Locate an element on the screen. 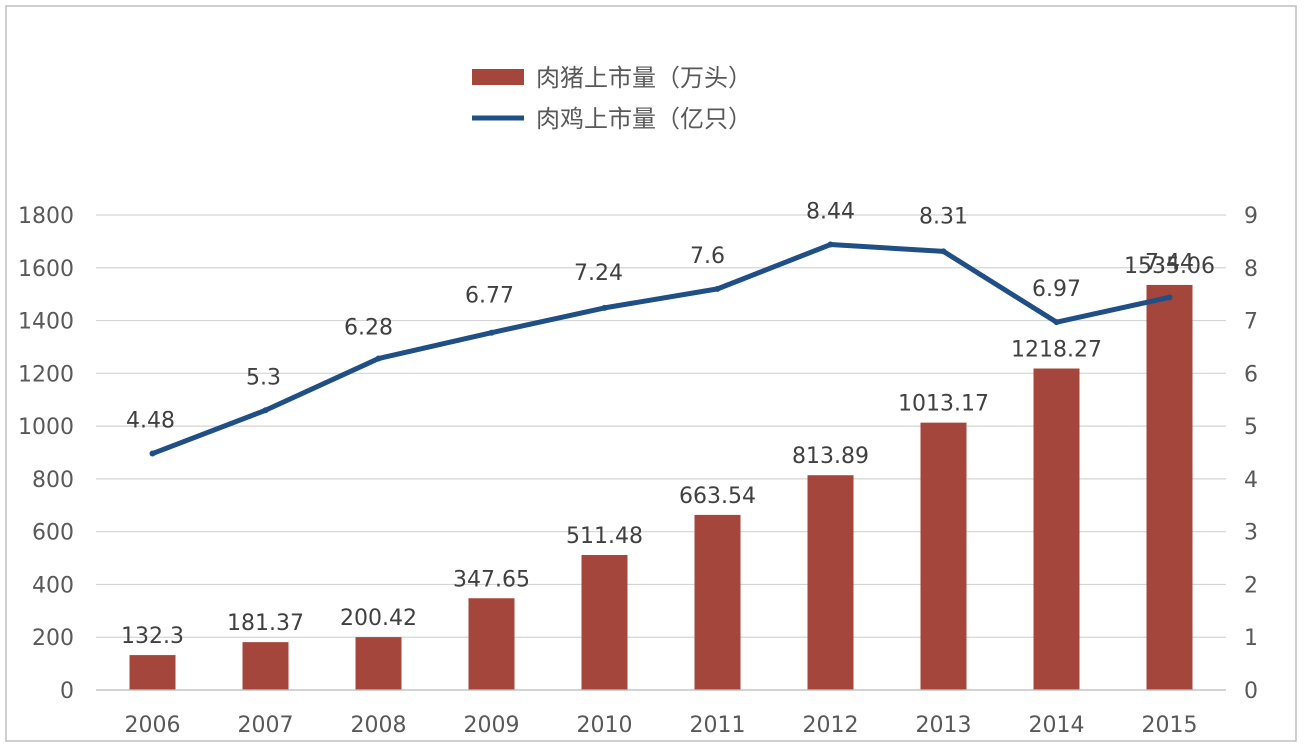 The width and height of the screenshot is (1307, 753). right-axis-tick-label: 2 is located at coordinates (1251, 585).